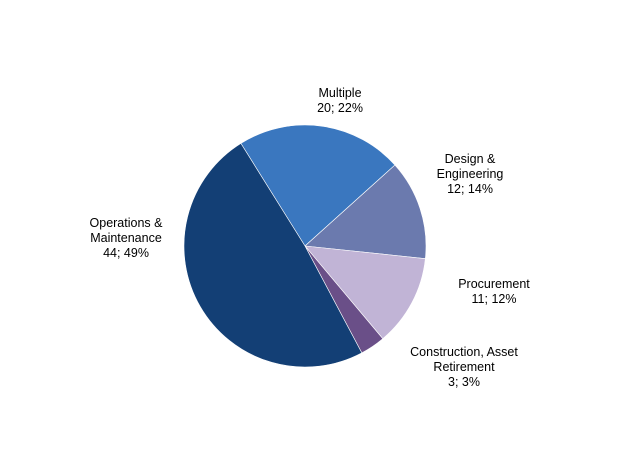  What do you see at coordinates (470, 174) in the screenshot?
I see `label-design-name-line2: Engineering` at bounding box center [470, 174].